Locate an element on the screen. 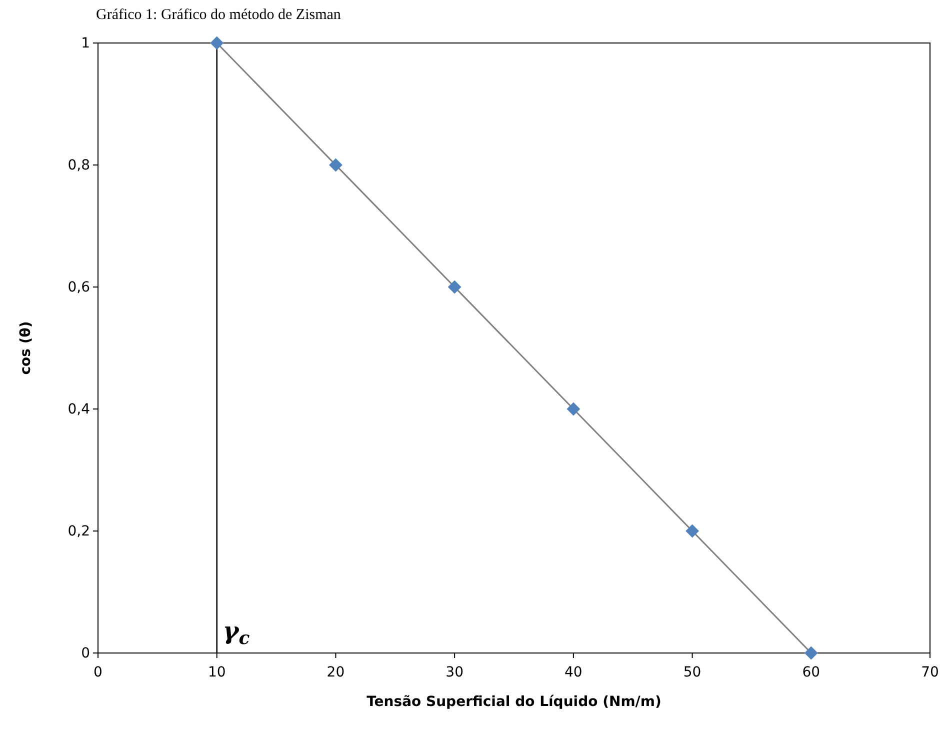 The image size is (944, 740). x-tick-label: 20 is located at coordinates (335, 672).